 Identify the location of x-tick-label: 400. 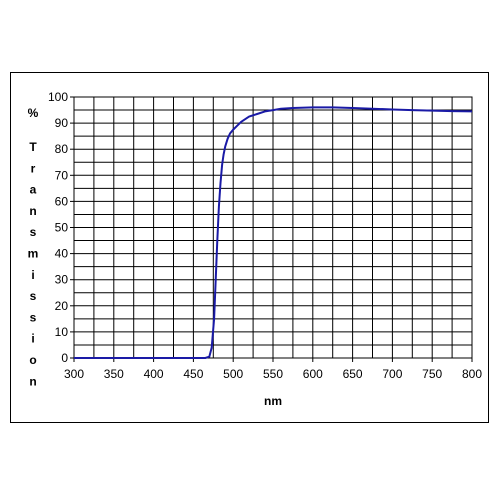
(154, 374).